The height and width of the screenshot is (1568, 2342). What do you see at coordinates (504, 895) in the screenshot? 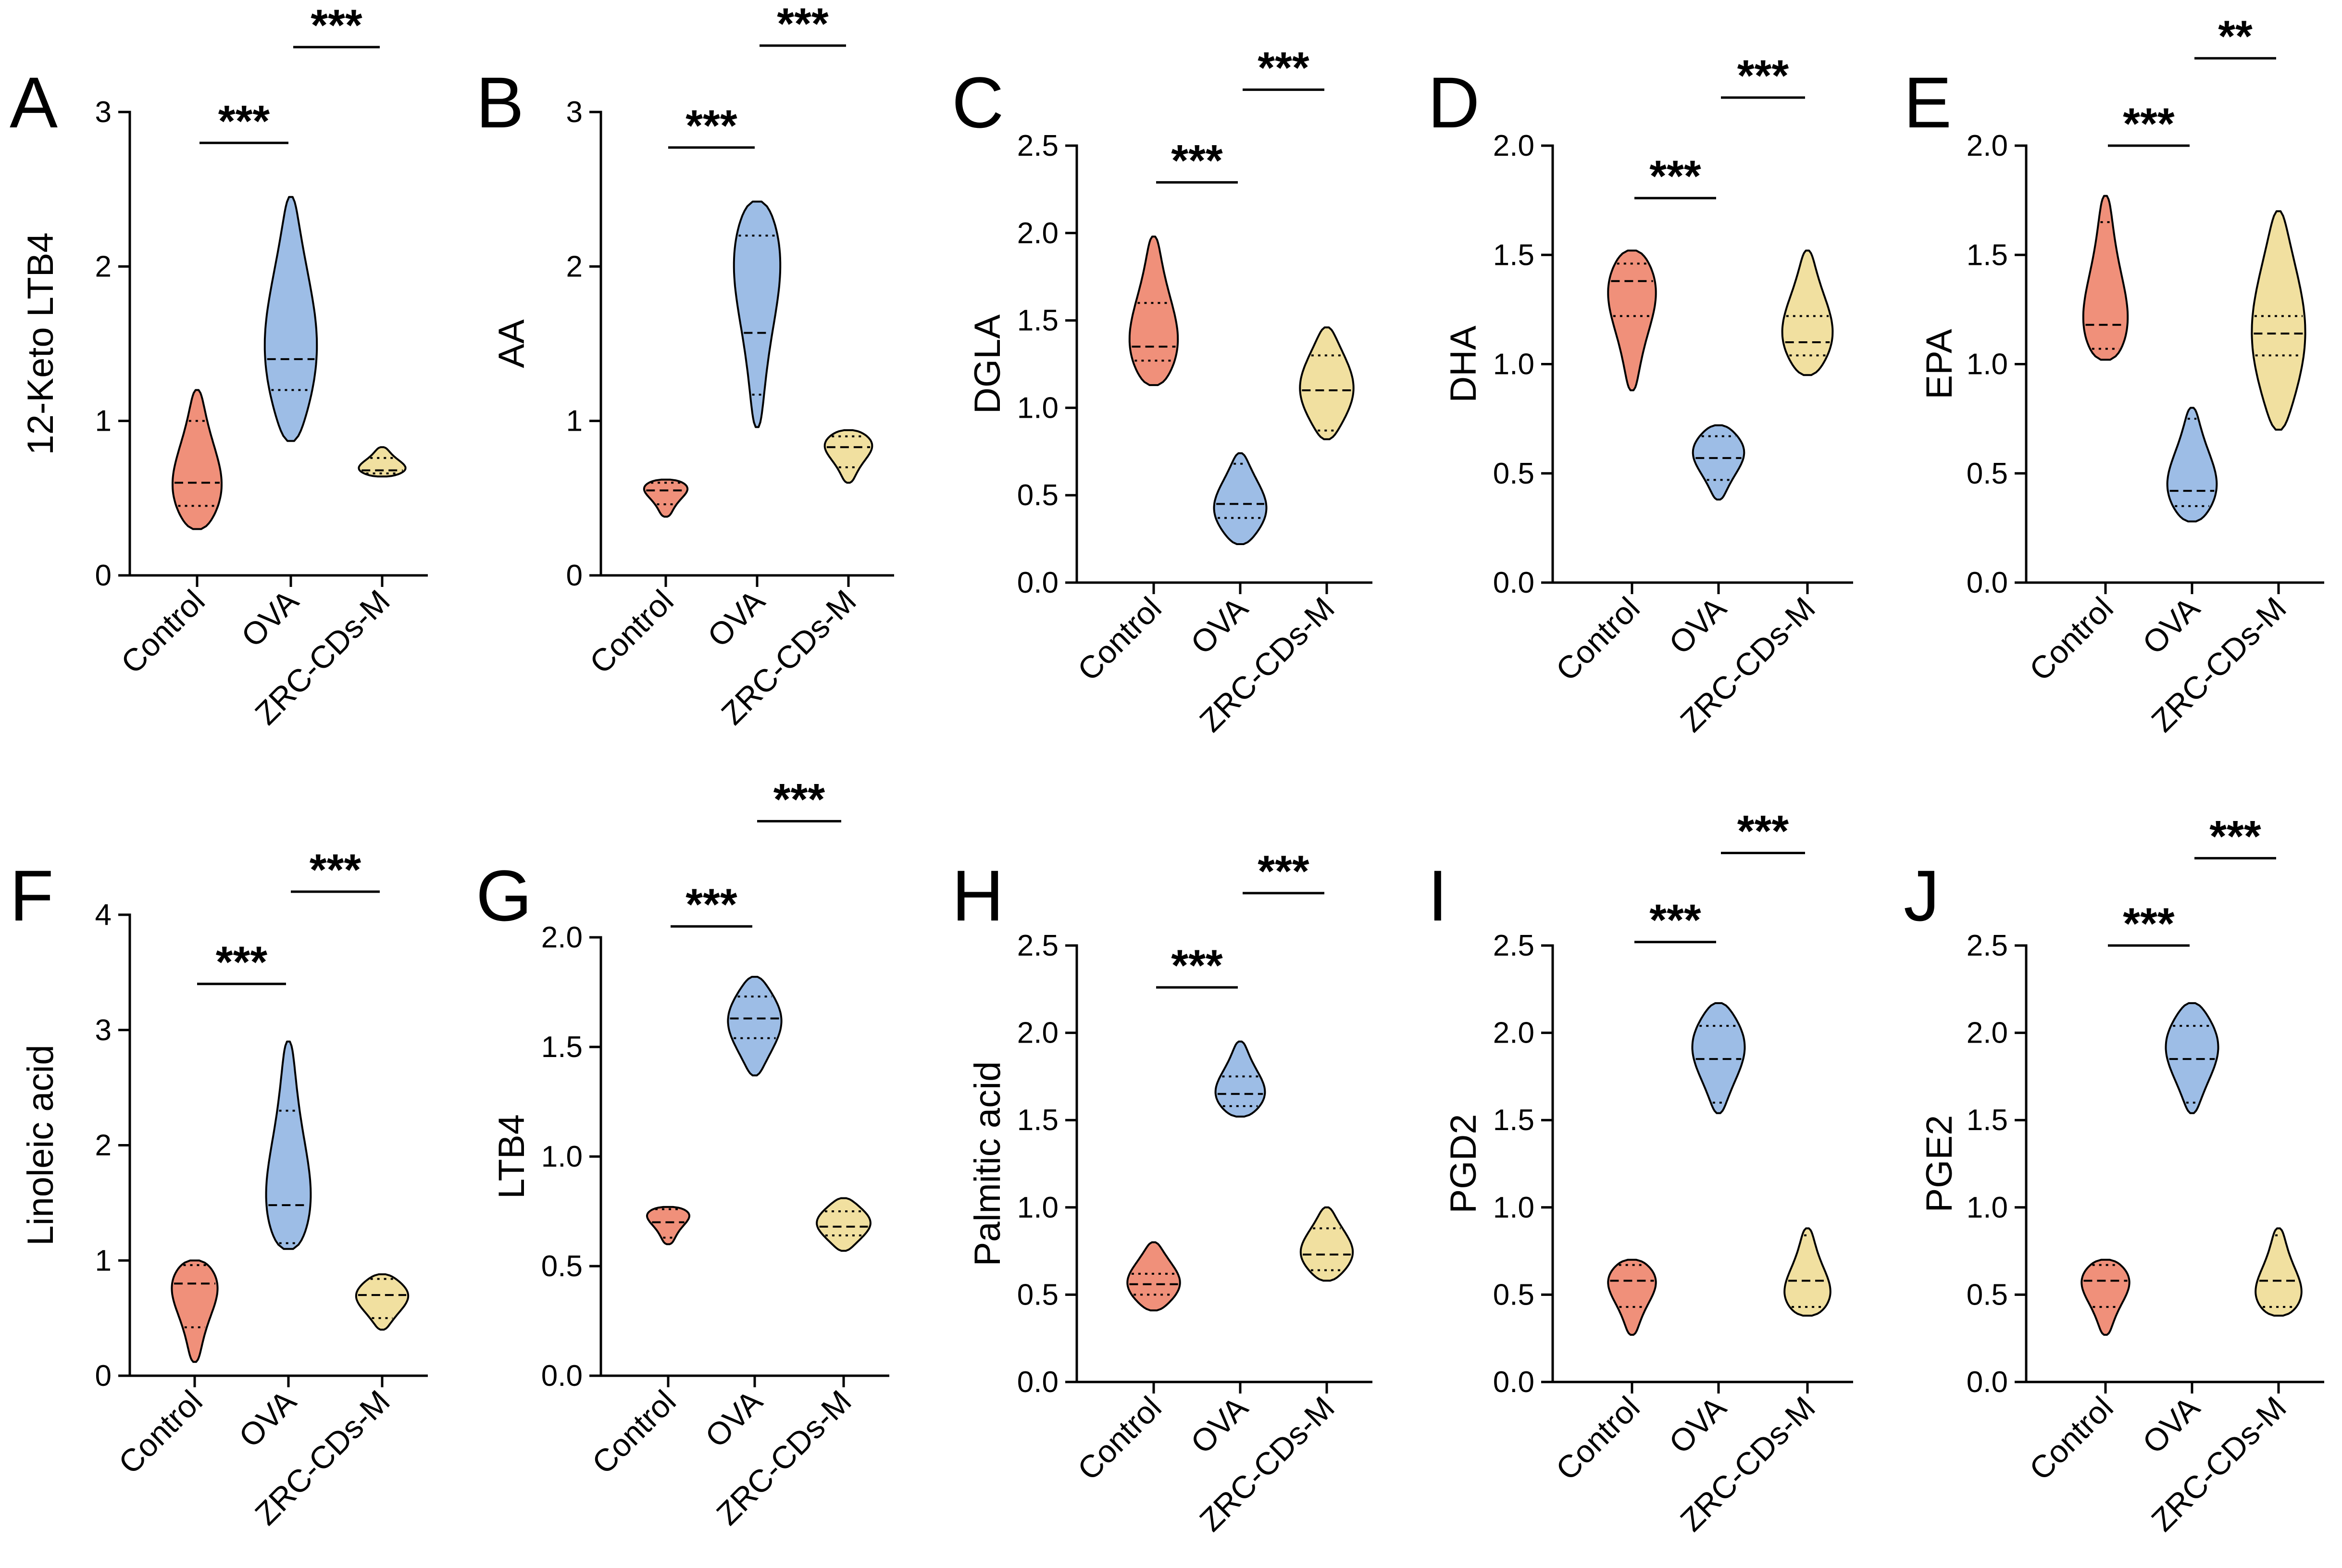
I see `panel-letter-g: G` at bounding box center [504, 895].